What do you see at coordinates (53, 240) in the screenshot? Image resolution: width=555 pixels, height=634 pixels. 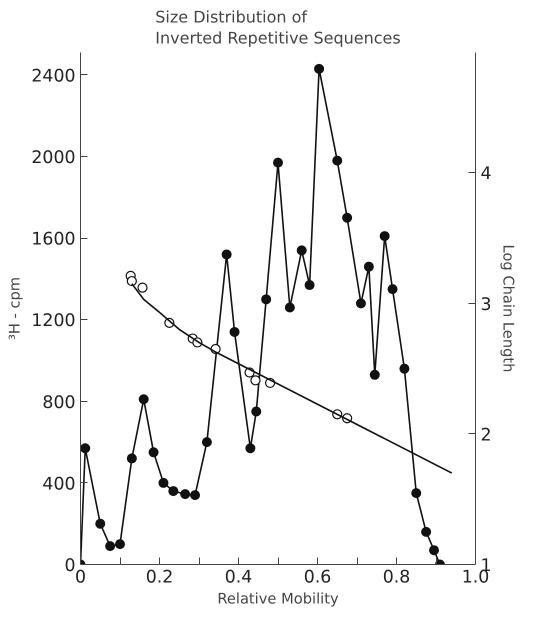 I see `y-tick-label: 1600` at bounding box center [53, 240].